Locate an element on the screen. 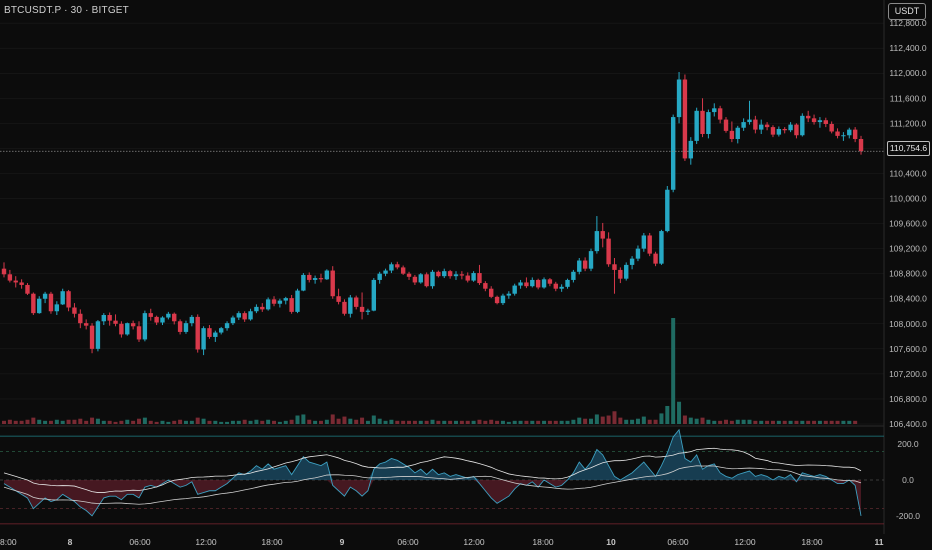 This screenshot has height=550, width=932. currency-button: USDT is located at coordinates (907, 11).